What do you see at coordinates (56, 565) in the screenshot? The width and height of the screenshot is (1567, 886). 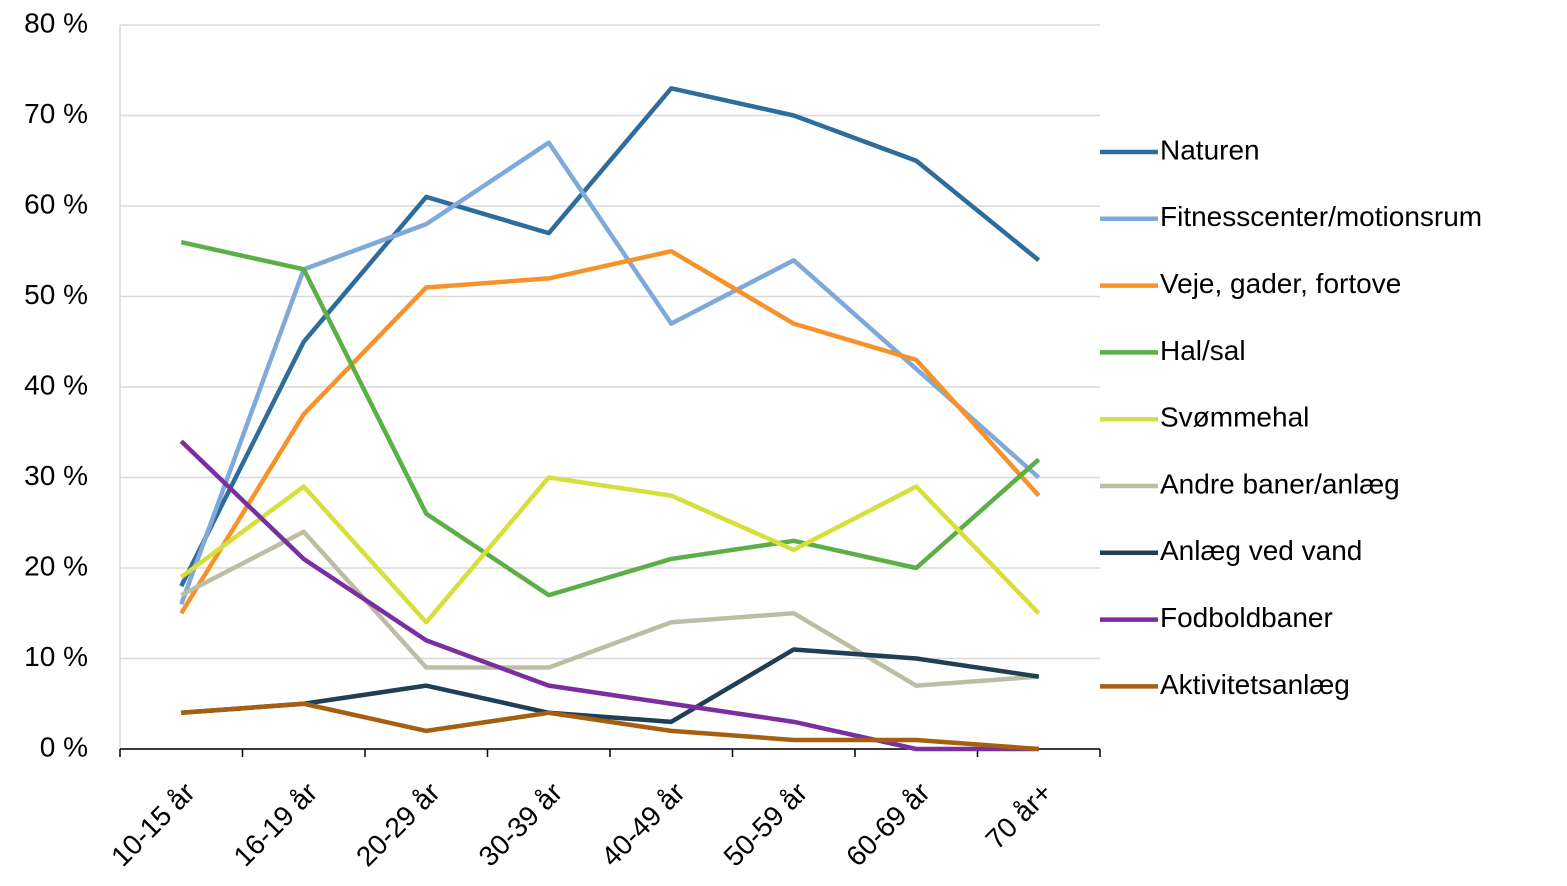 I see `y-tick-label: 20 %` at bounding box center [56, 565].